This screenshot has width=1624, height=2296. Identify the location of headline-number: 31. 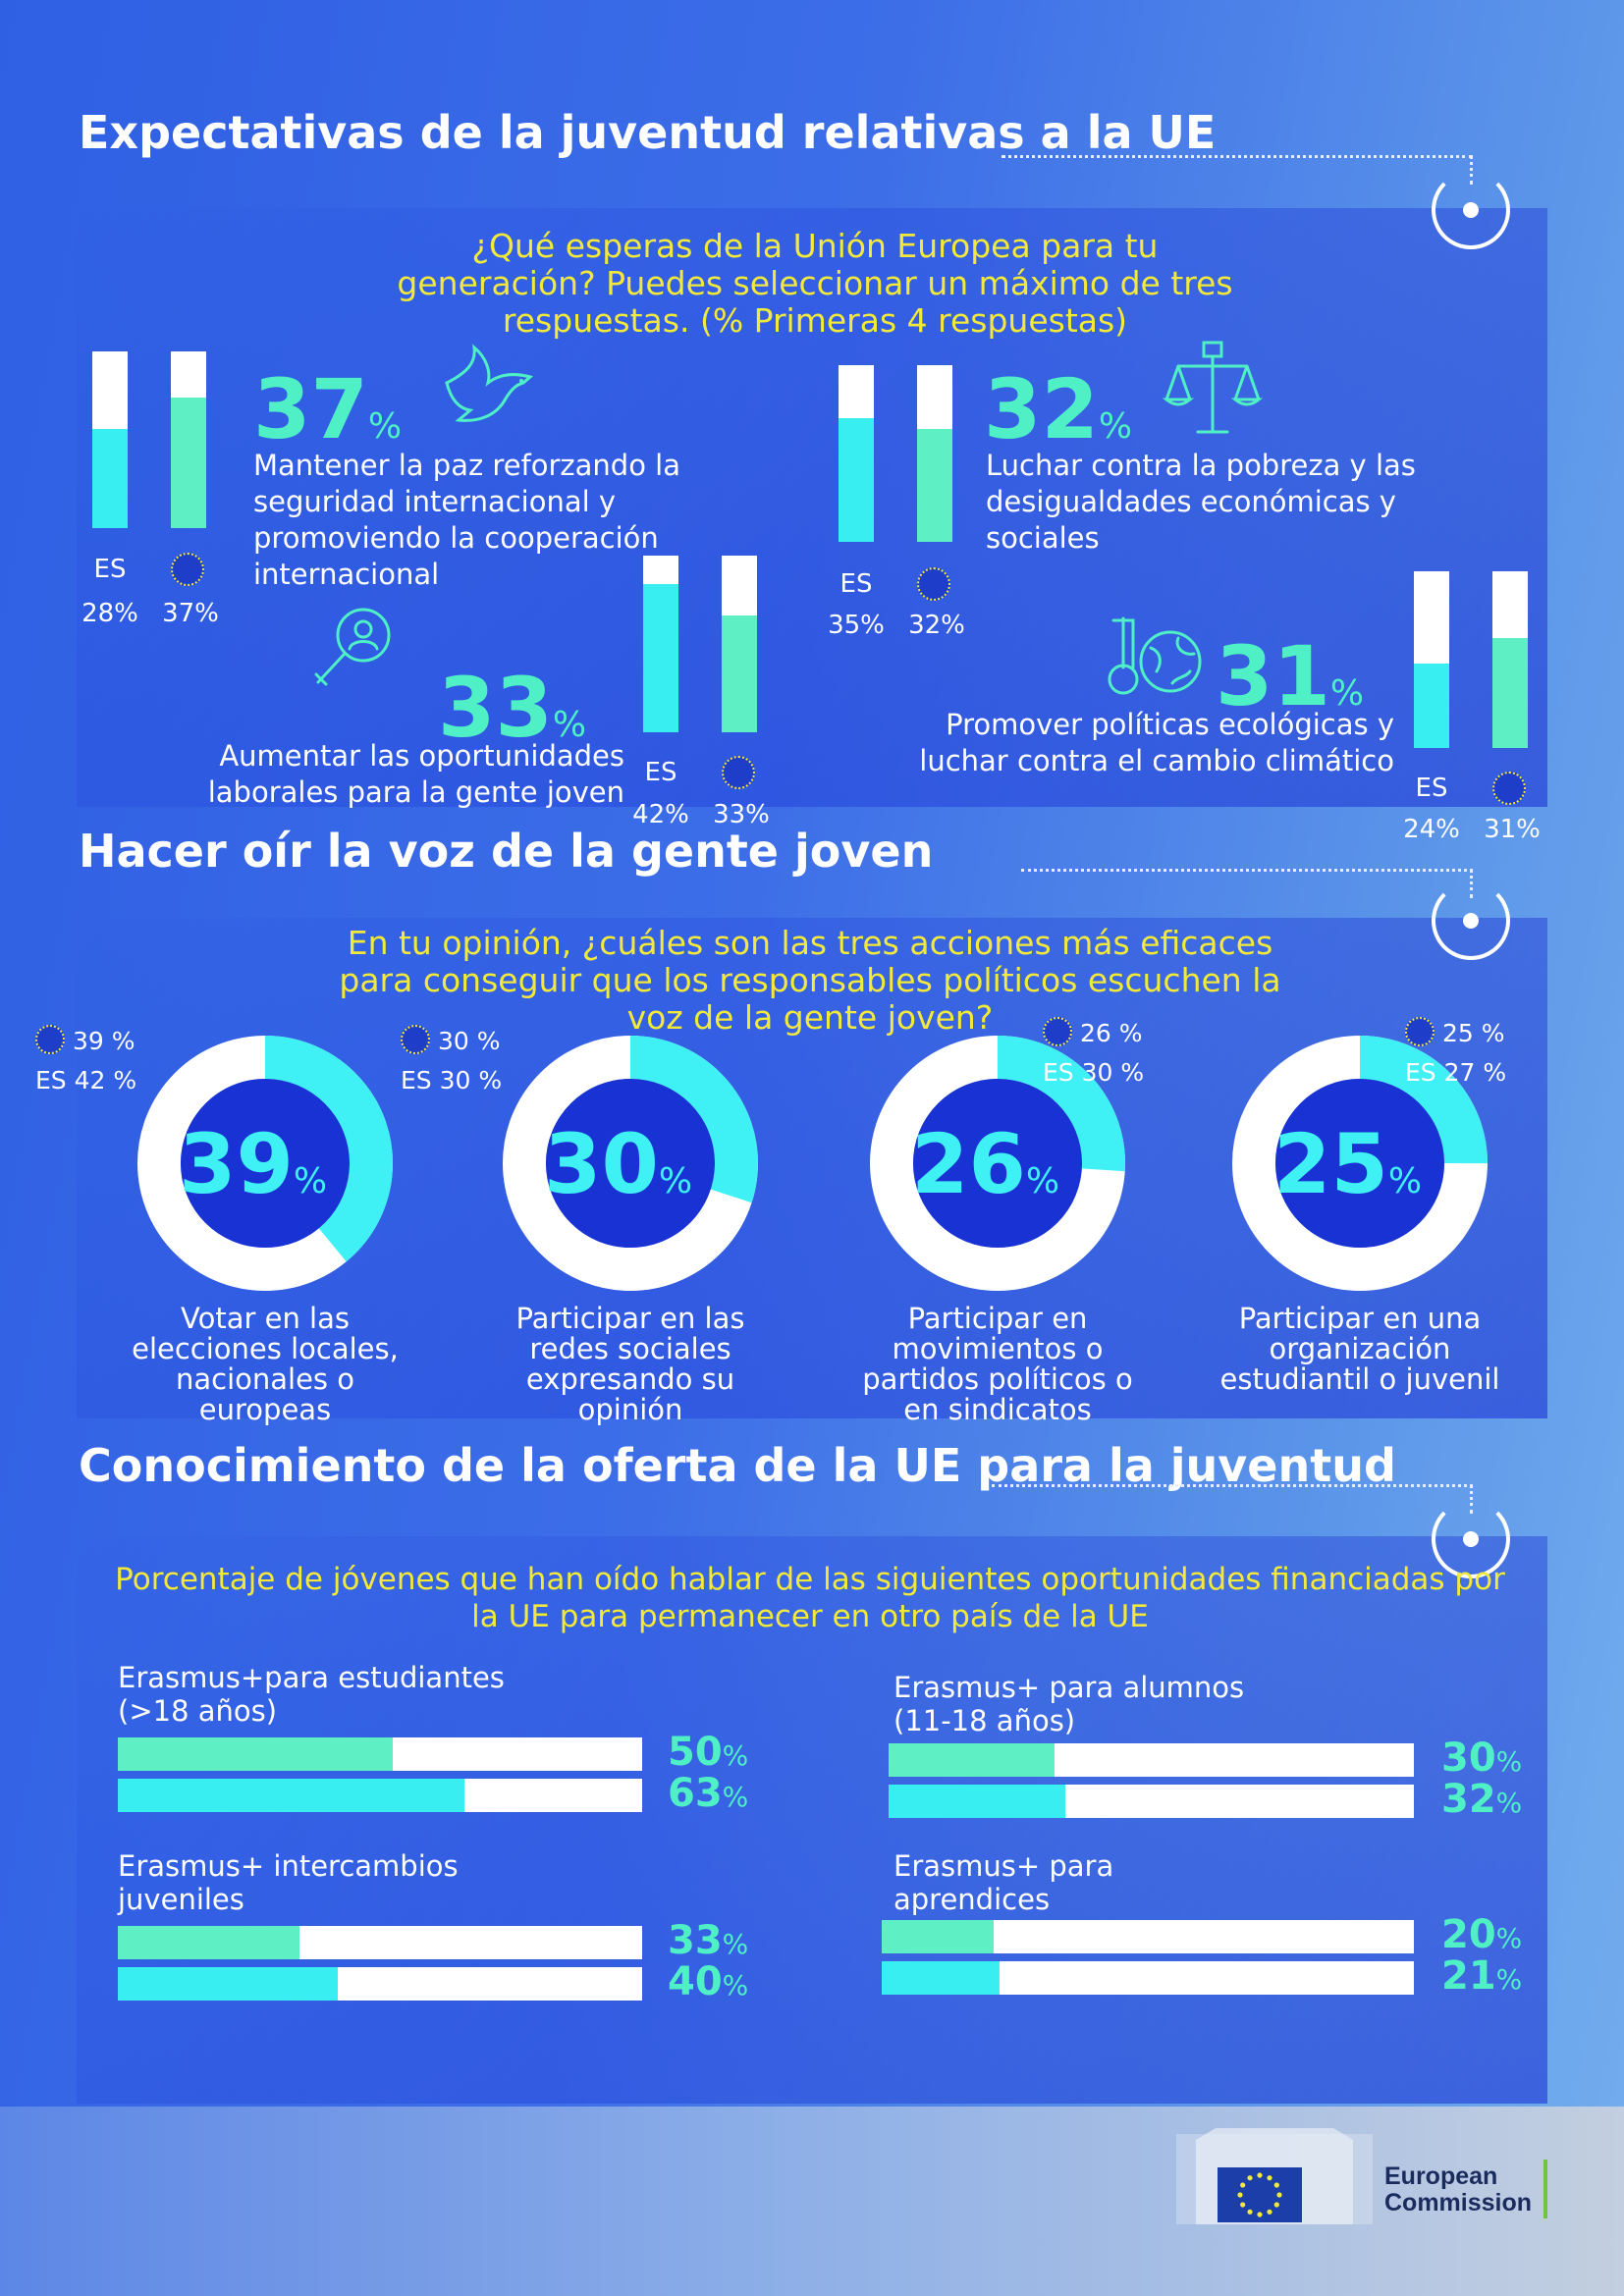
(1273, 676).